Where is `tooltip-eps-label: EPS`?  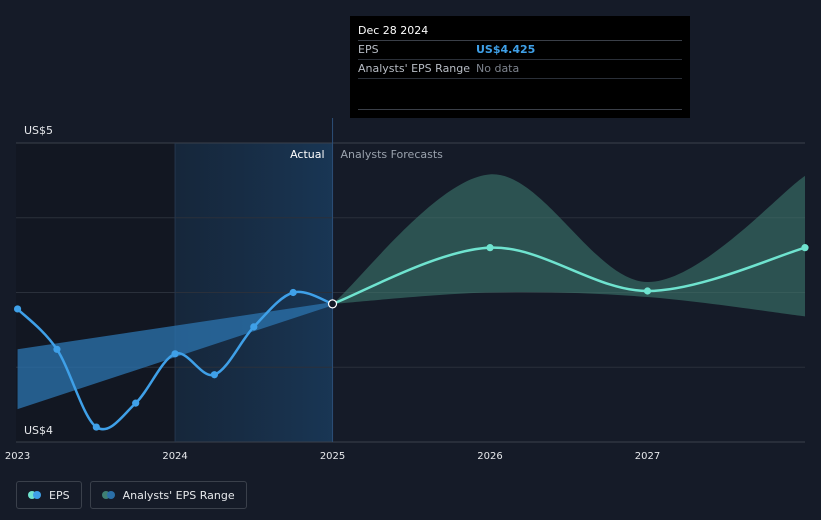 tooltip-eps-label: EPS is located at coordinates (368, 49).